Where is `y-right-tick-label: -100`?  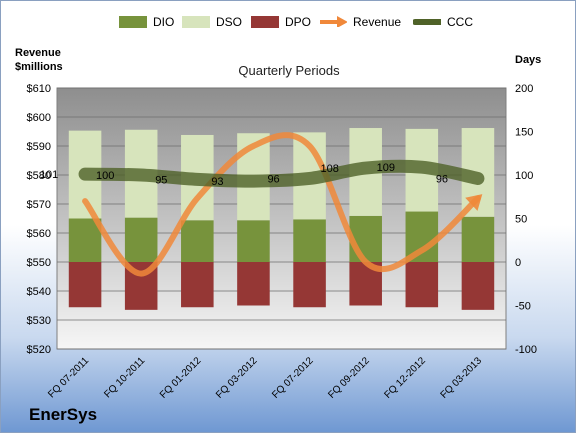
y-right-tick-label: -100 is located at coordinates (526, 350).